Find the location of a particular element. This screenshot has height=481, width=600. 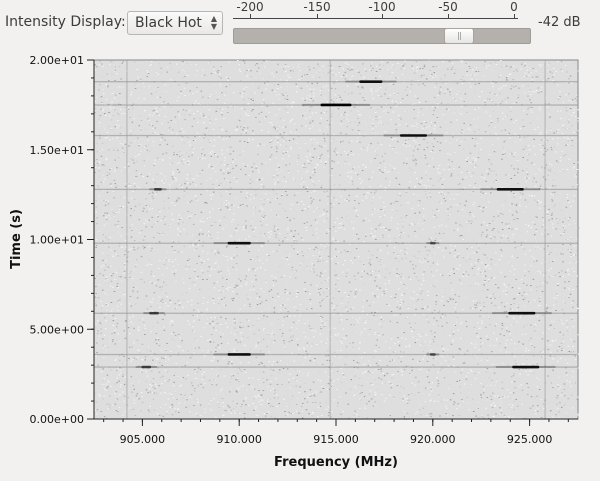

slider-tick-label: -100 is located at coordinates (382, 7).